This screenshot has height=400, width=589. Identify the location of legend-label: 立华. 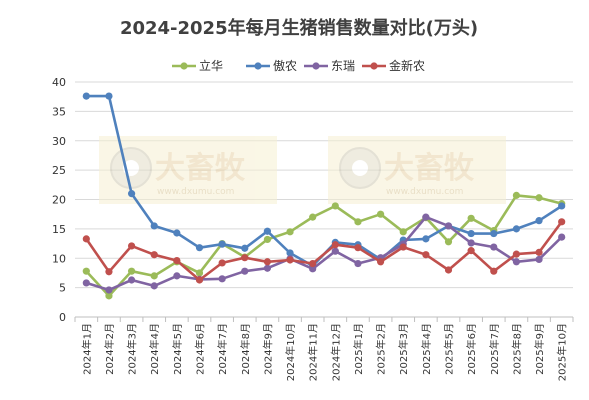
(211, 65).